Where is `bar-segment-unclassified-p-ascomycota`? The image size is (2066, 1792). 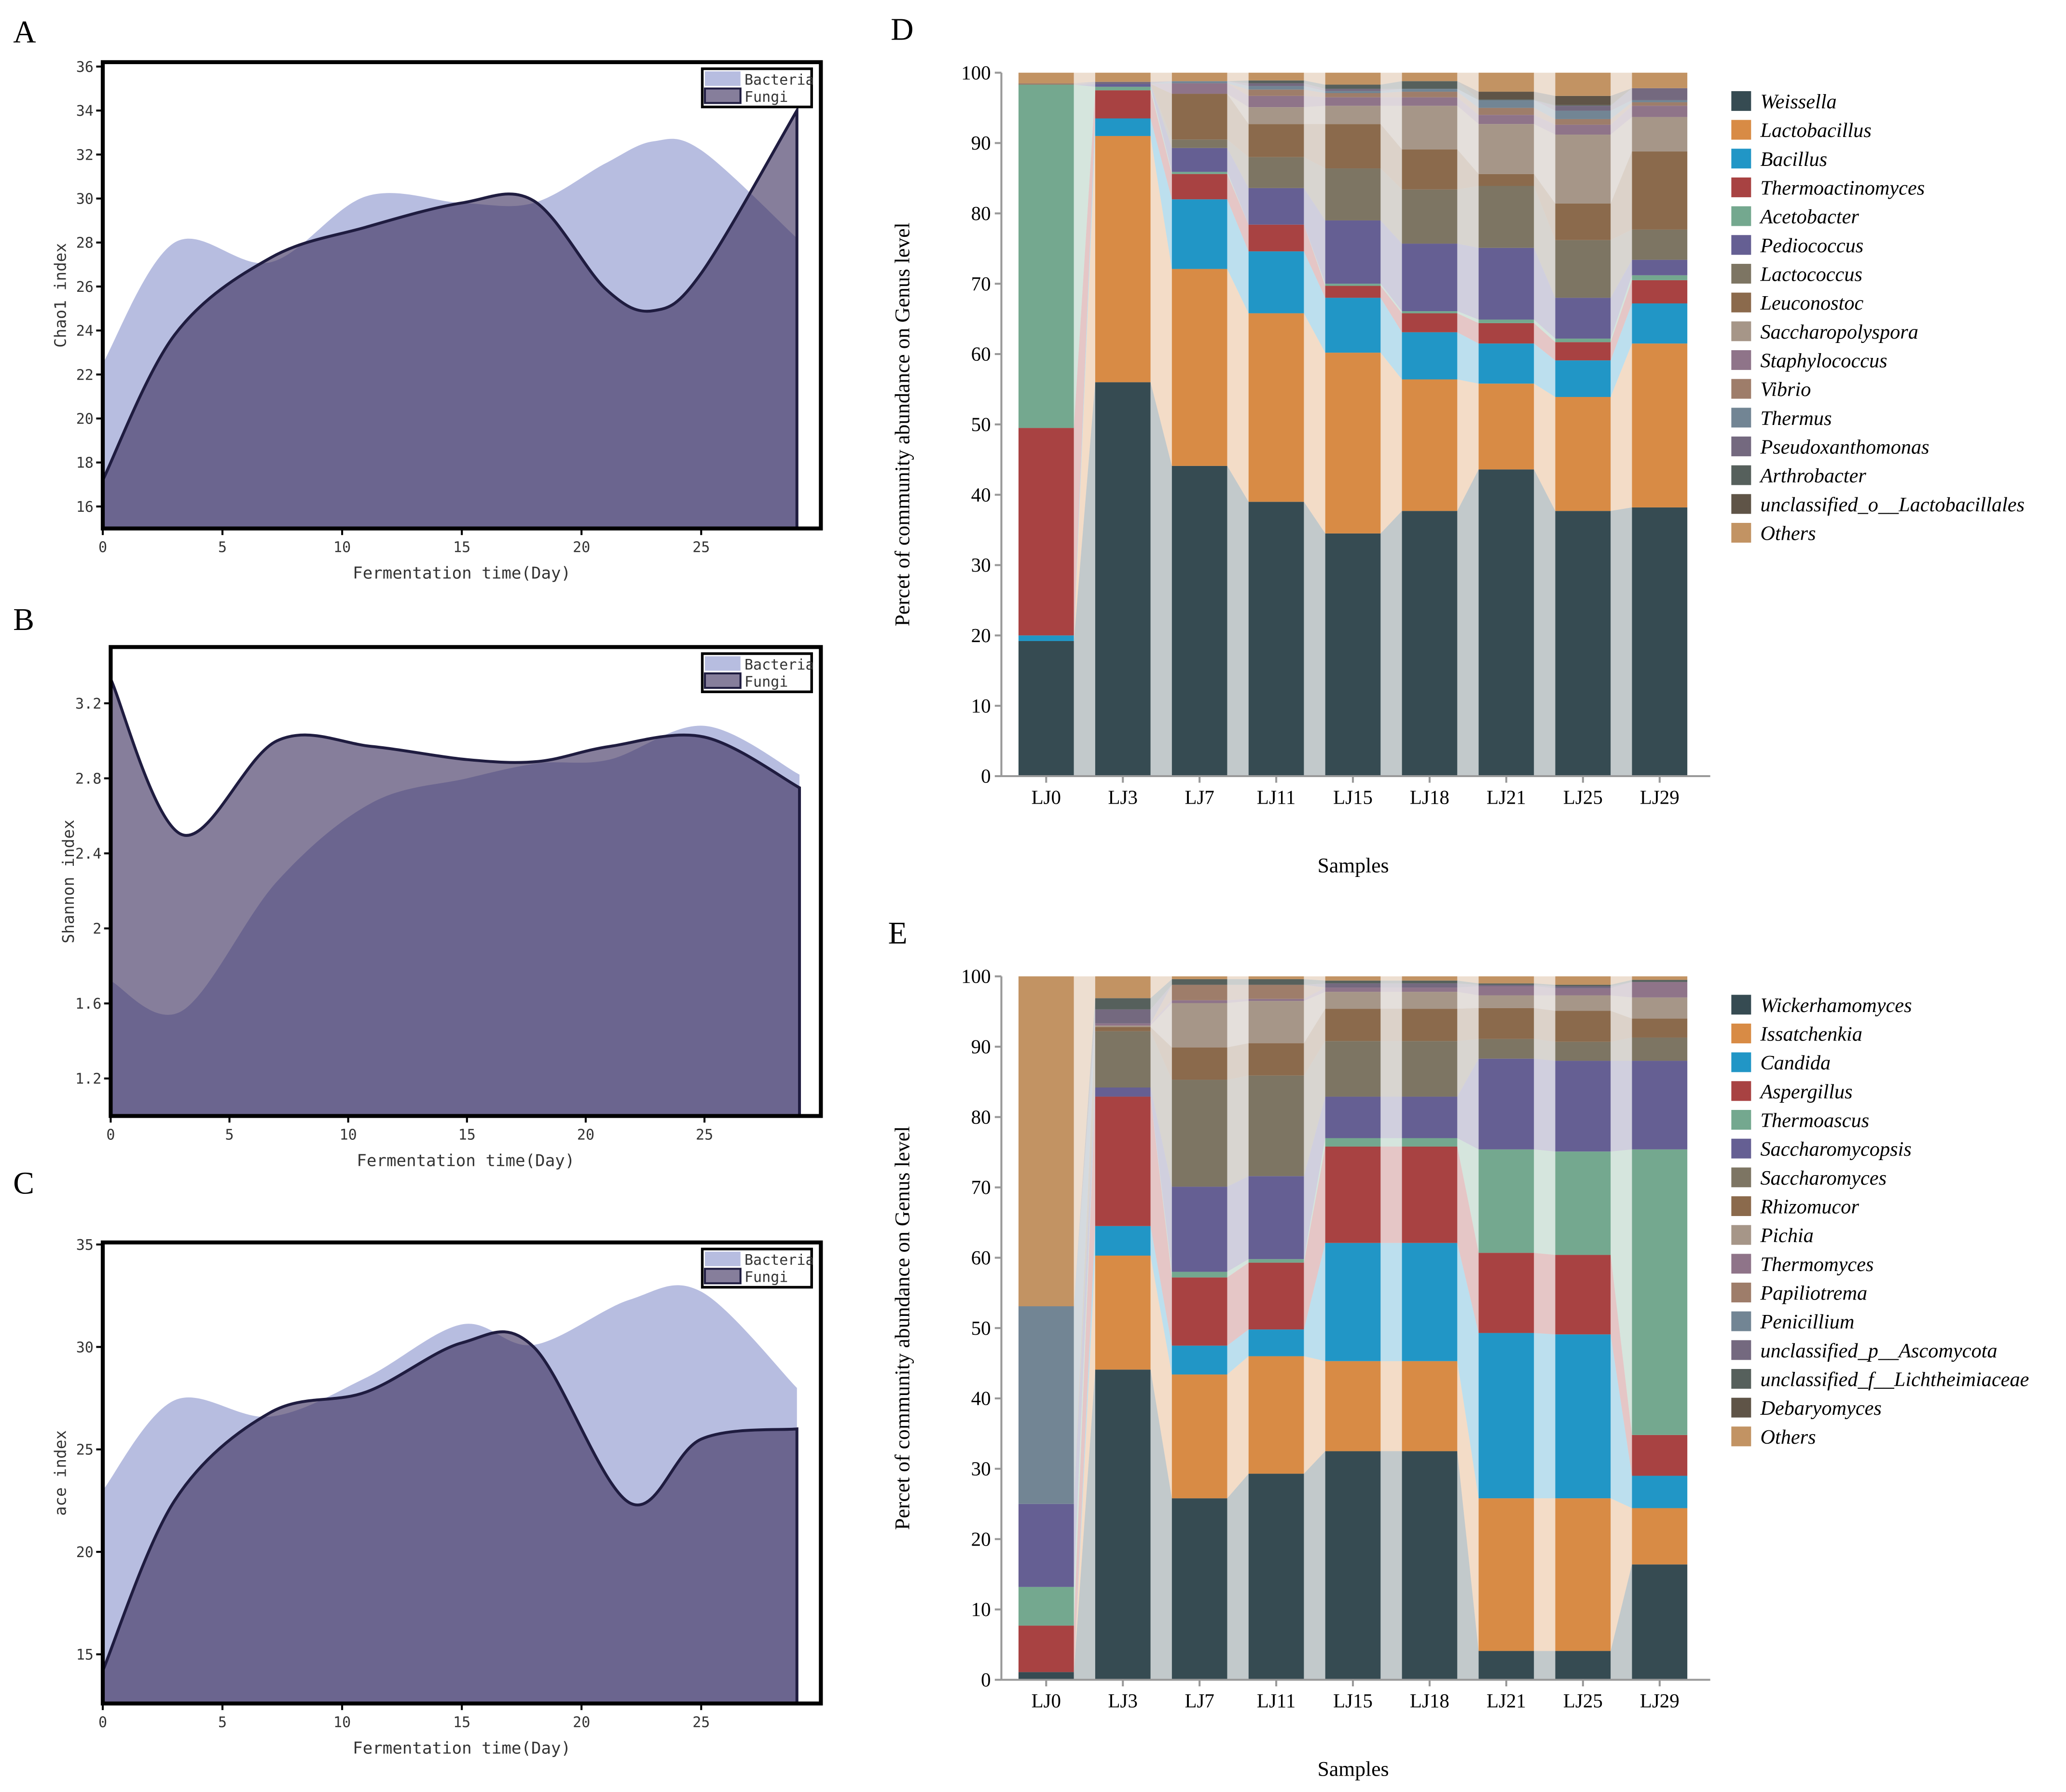
bar-segment-unclassified-p-ascomycota is located at coordinates (1123, 1016).